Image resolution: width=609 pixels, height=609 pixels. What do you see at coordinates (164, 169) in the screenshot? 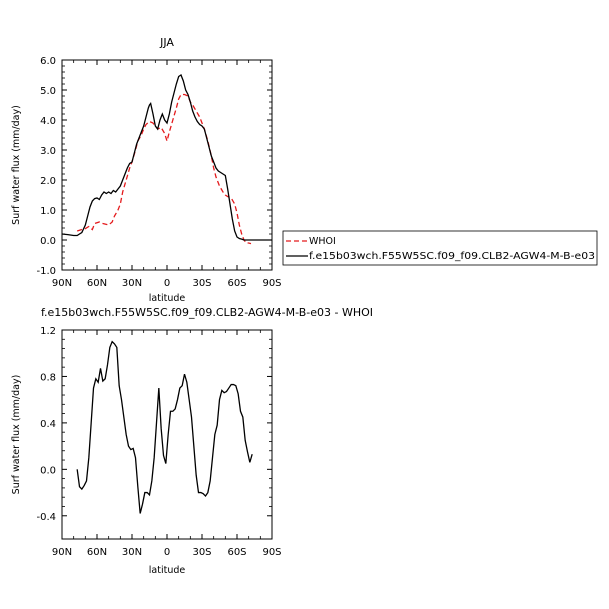
I see `series-line-whoi` at bounding box center [164, 169].